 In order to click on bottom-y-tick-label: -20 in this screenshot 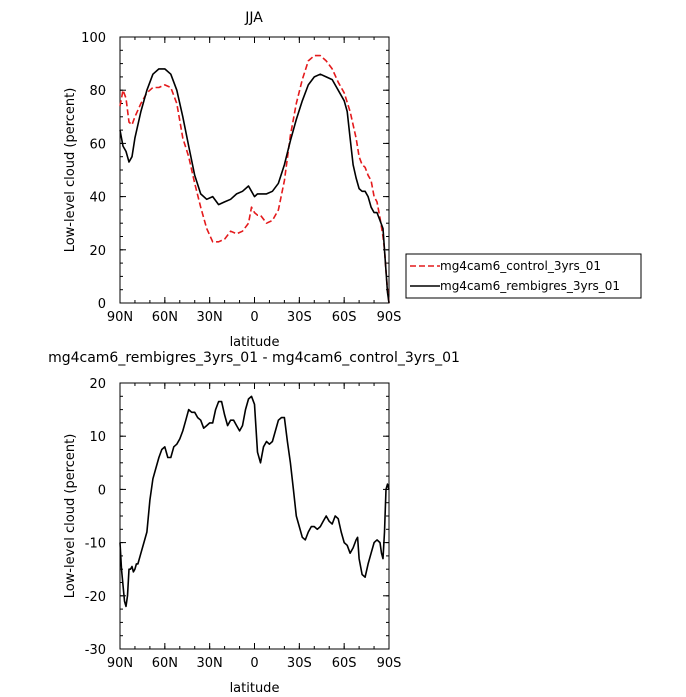, I will do `click(95, 597)`.